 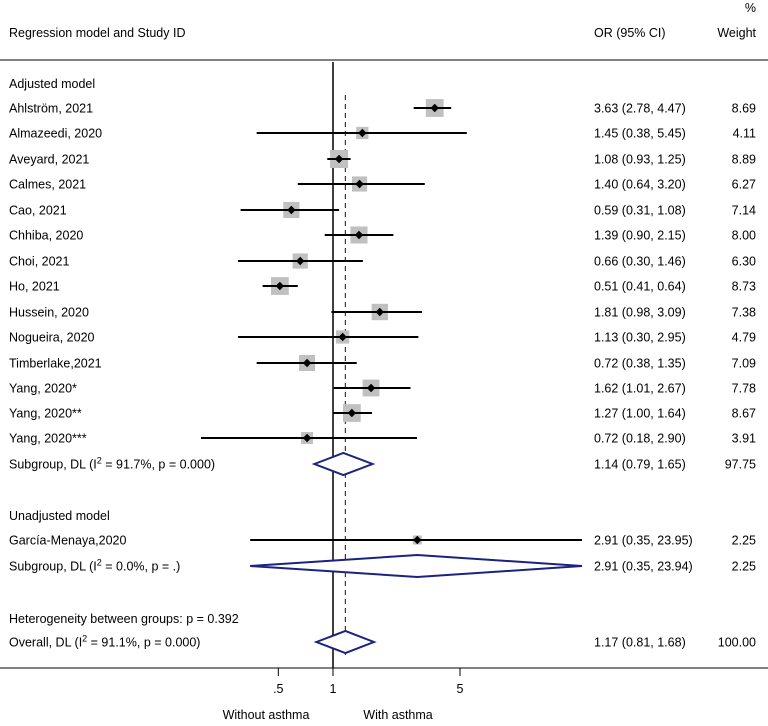 I want to click on row-label: Calmes, 2021, so click(x=47, y=185).